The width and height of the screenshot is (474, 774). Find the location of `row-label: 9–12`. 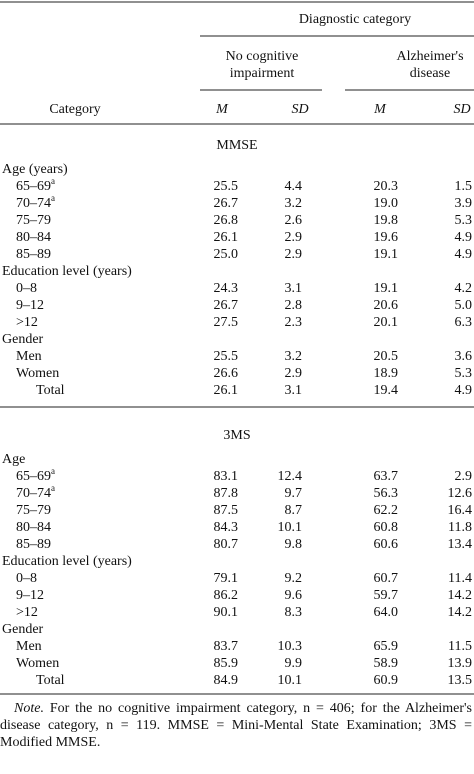

row-label: 9–12 is located at coordinates (30, 595).